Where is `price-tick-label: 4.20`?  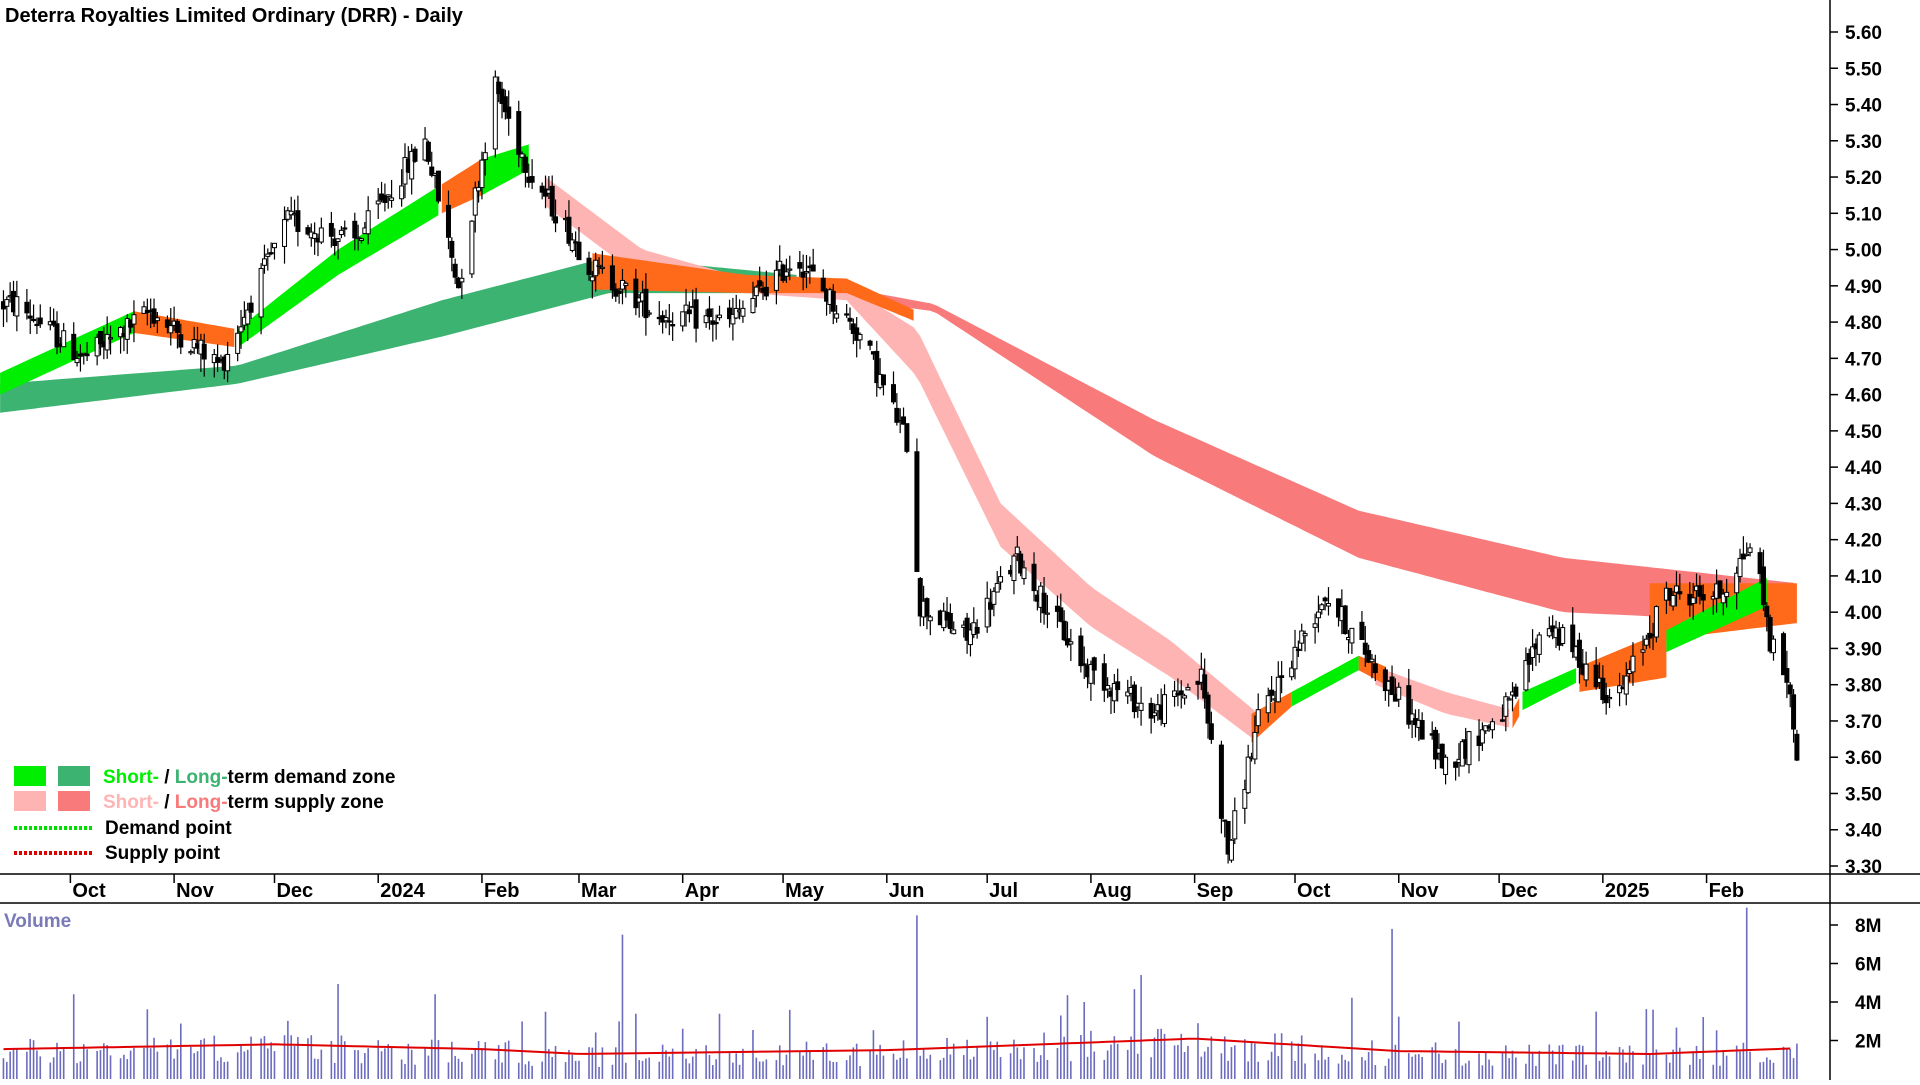 price-tick-label: 4.20 is located at coordinates (1863, 541).